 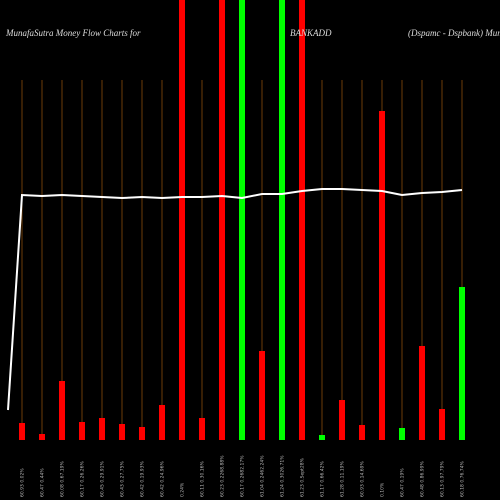 I want to click on x-tick-label: 60.11 0.30.16%, so click(x=203, y=479).